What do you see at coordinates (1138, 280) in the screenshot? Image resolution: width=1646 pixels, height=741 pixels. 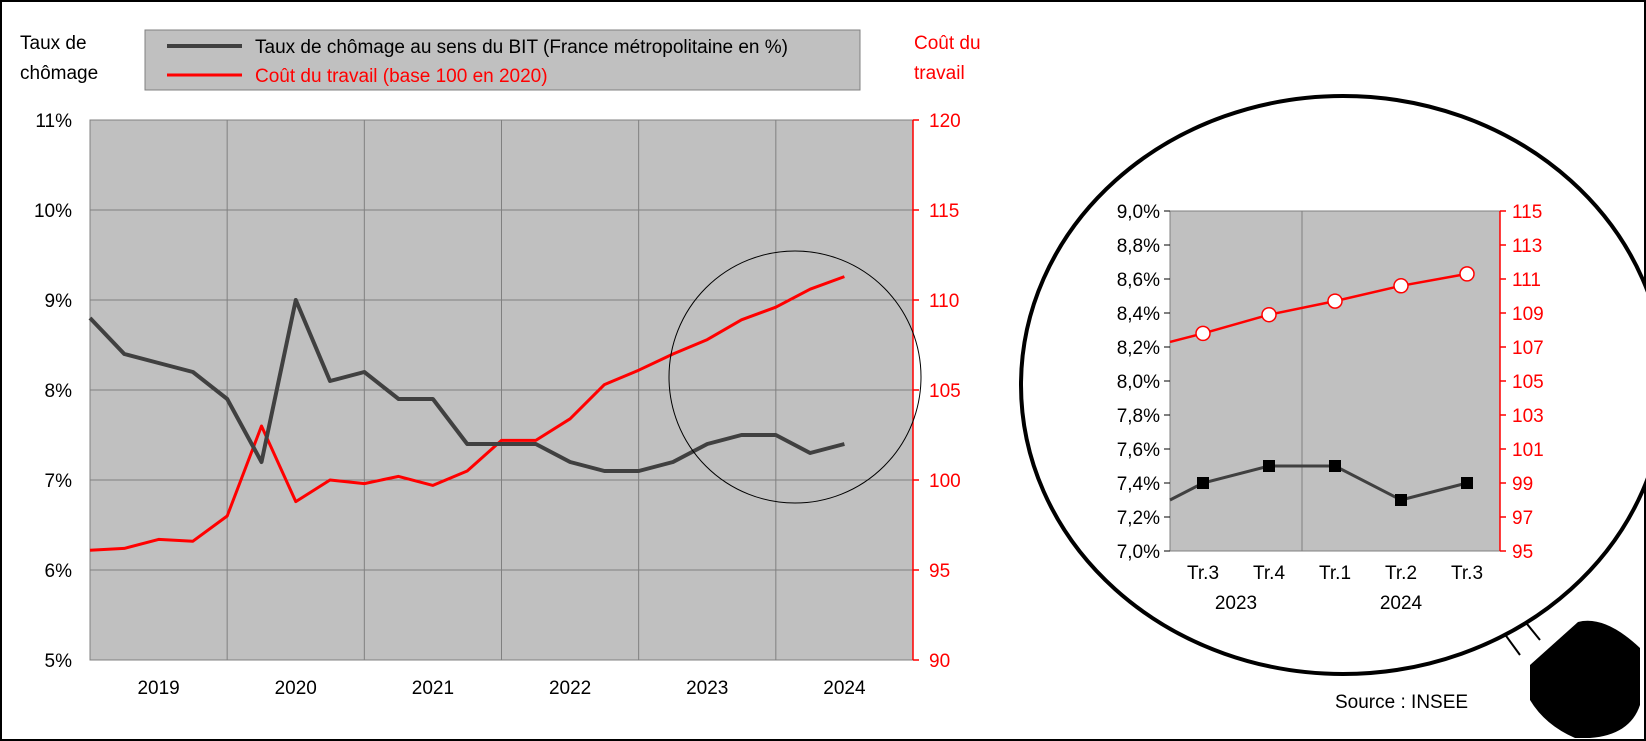 I see `zoom-left-tick-label: 8,6%` at bounding box center [1138, 280].